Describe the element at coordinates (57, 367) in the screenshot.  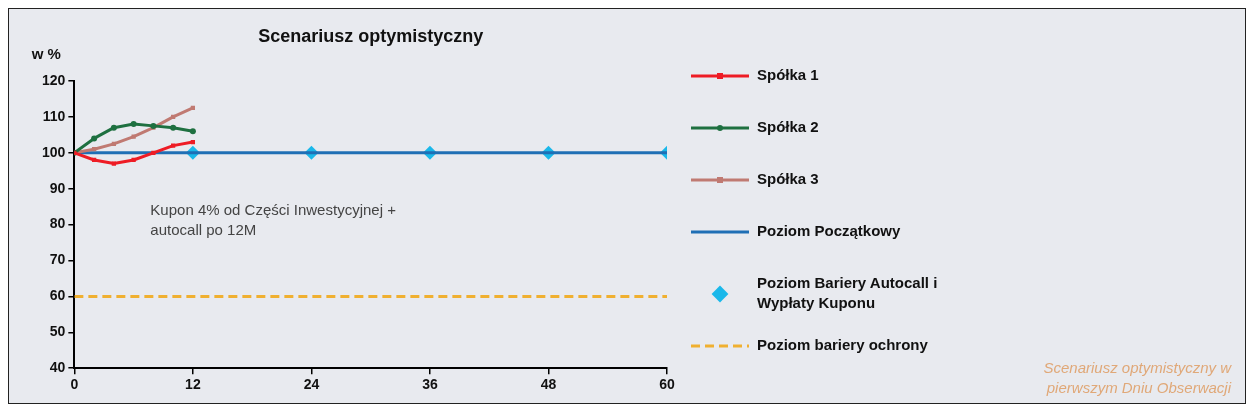
I see `y-tick-label: 40` at that location.